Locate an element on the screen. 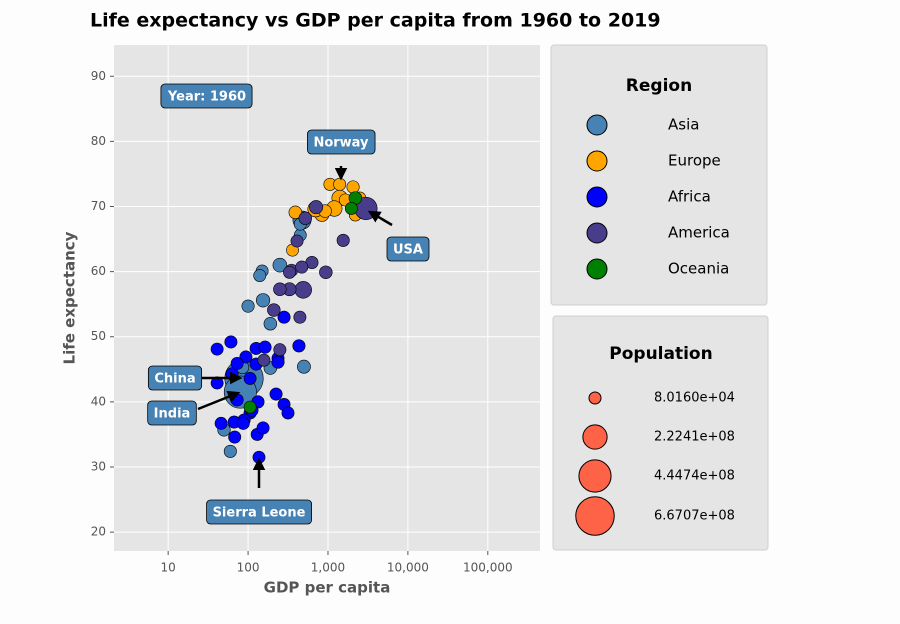 This screenshot has width=900, height=624. size-legend-title: Population is located at coordinates (660, 354).